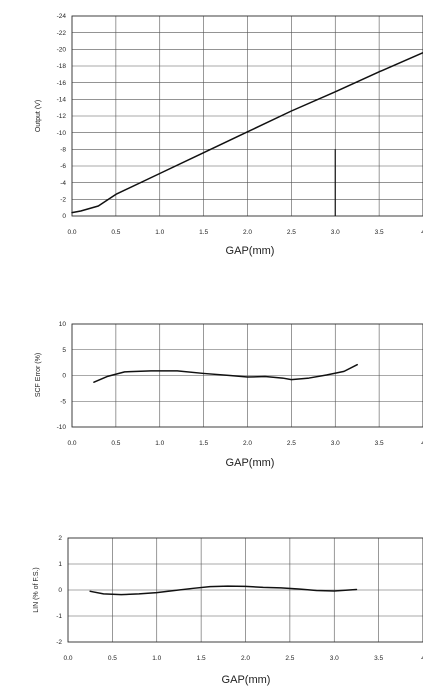 This screenshot has width=423, height=689. What do you see at coordinates (62, 16) in the screenshot?
I see `y-tick-label: -24` at bounding box center [62, 16].